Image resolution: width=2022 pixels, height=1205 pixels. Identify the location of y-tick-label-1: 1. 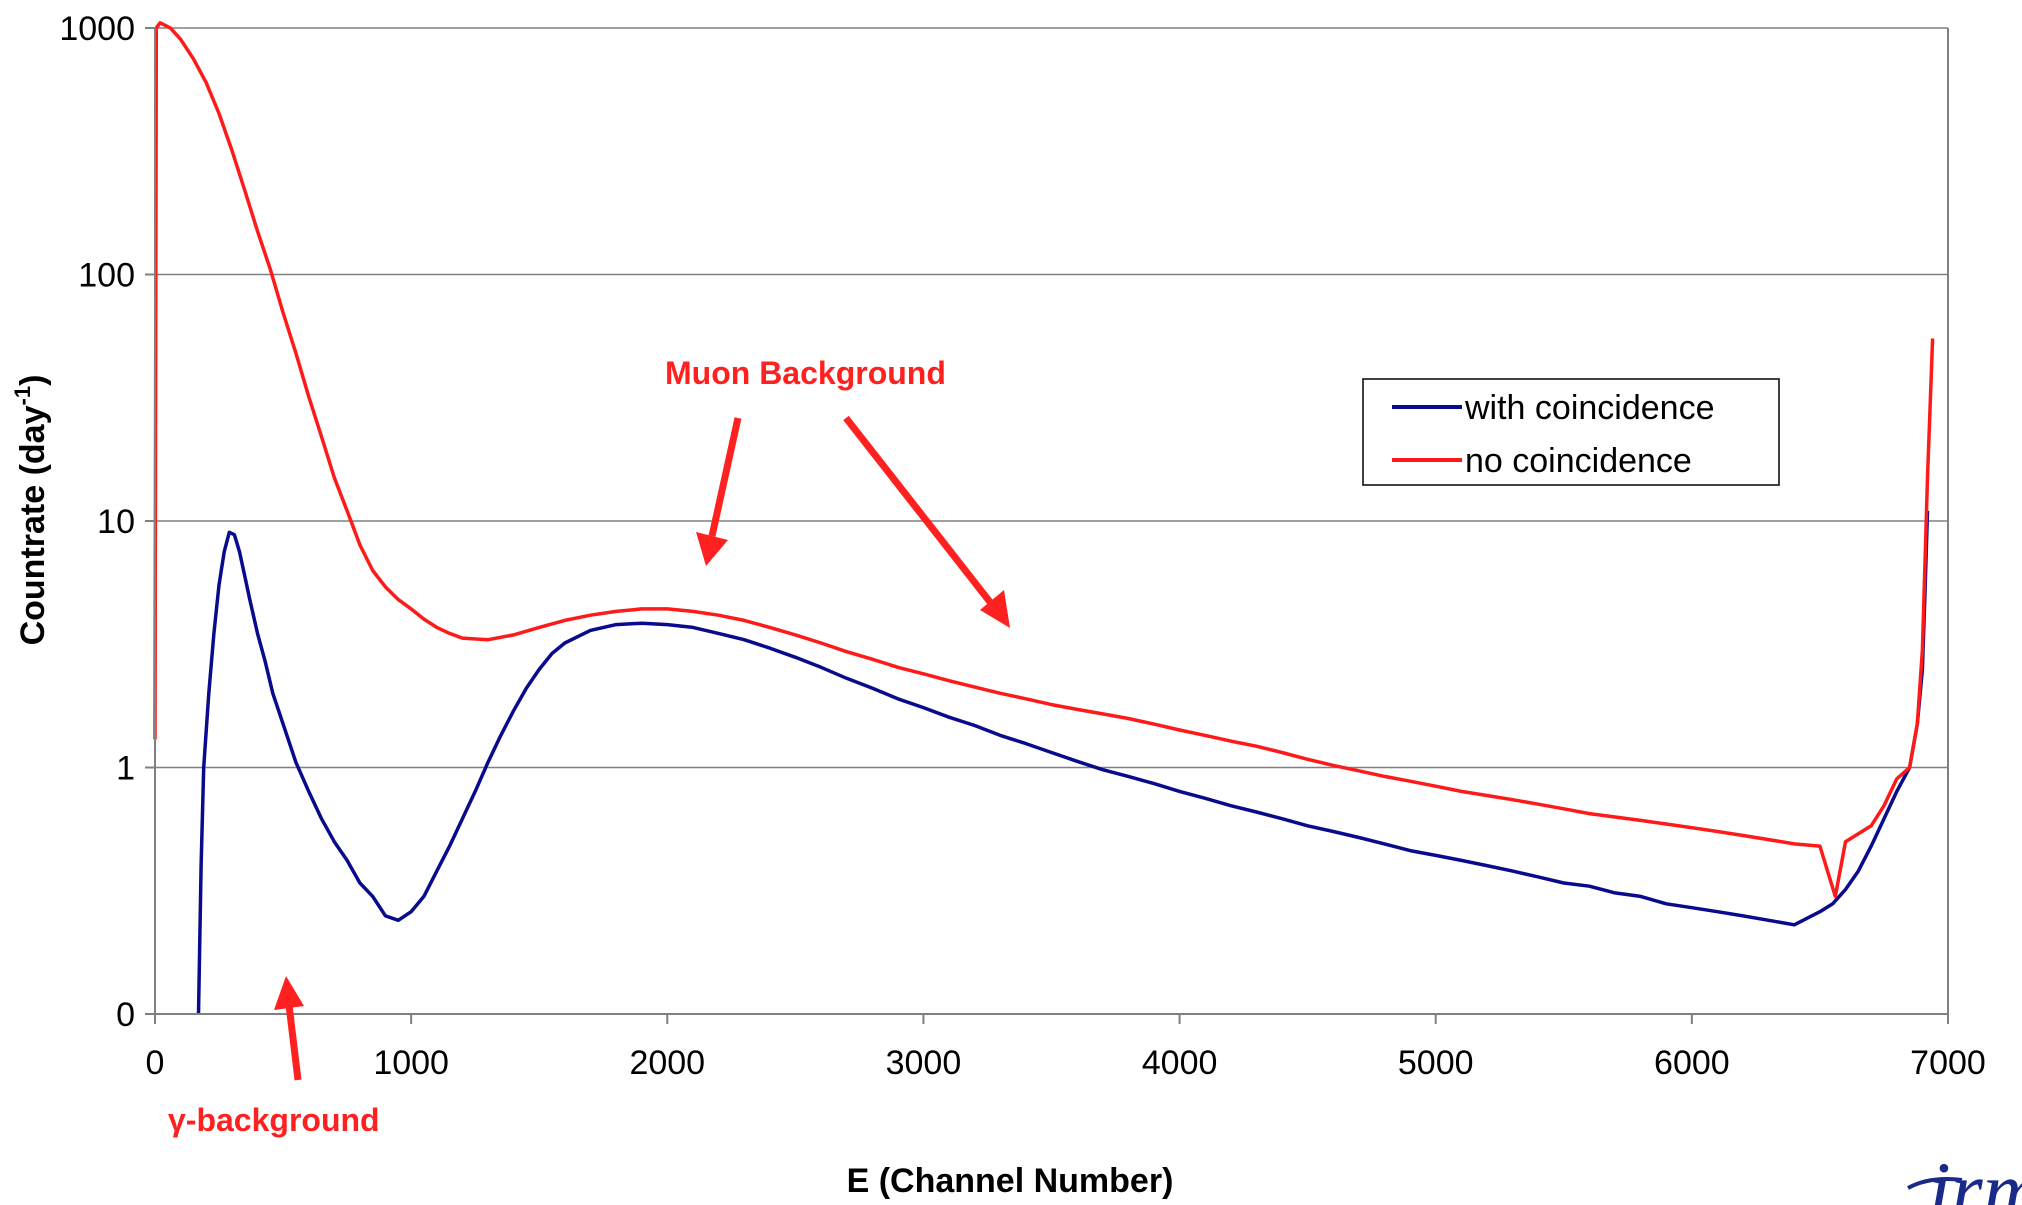
(125, 769).